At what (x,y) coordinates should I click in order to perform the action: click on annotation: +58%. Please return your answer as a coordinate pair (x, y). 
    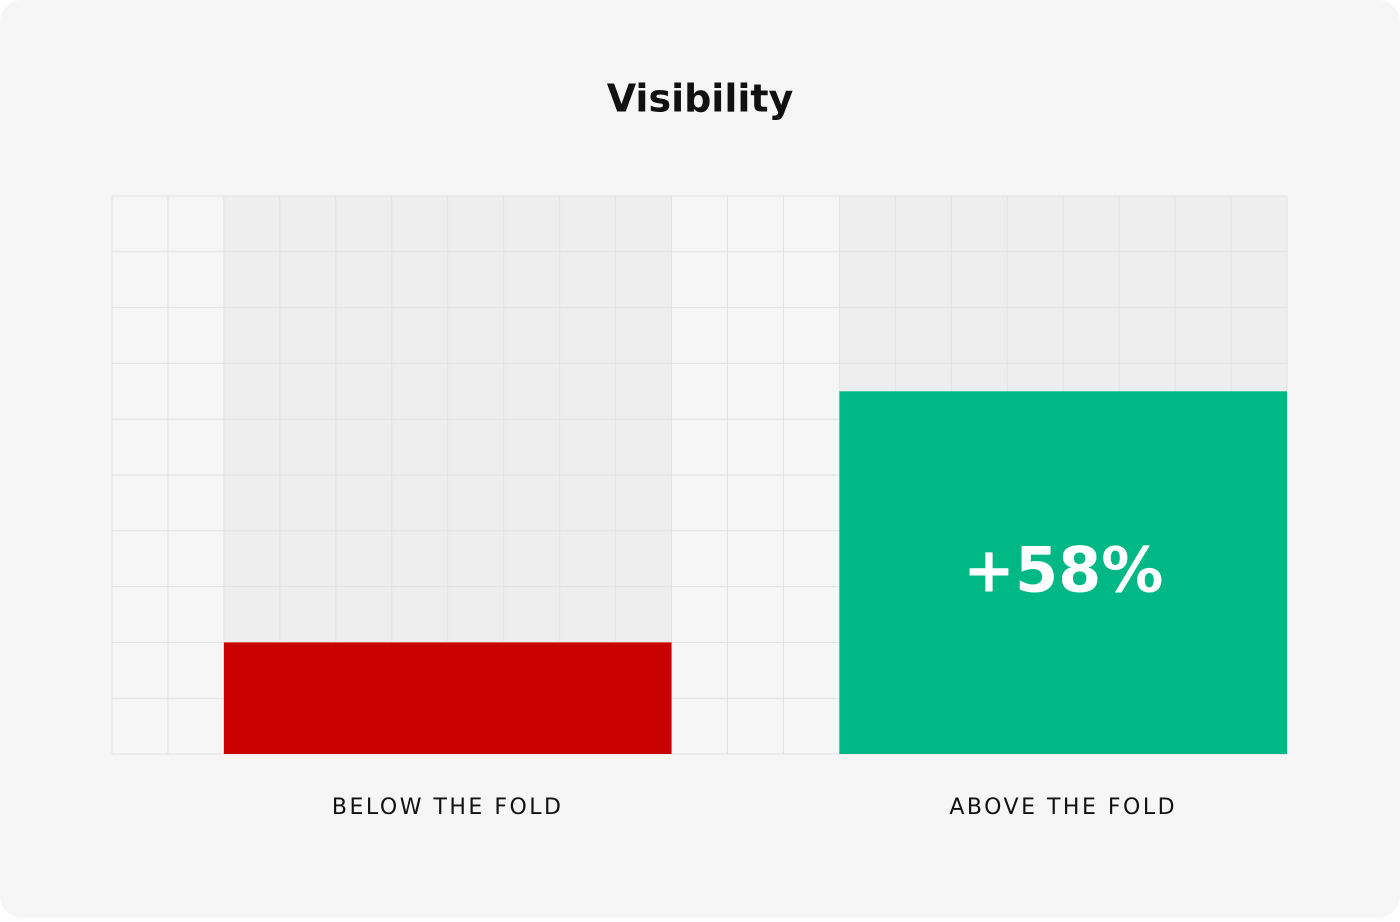
    Looking at the image, I should click on (1063, 570).